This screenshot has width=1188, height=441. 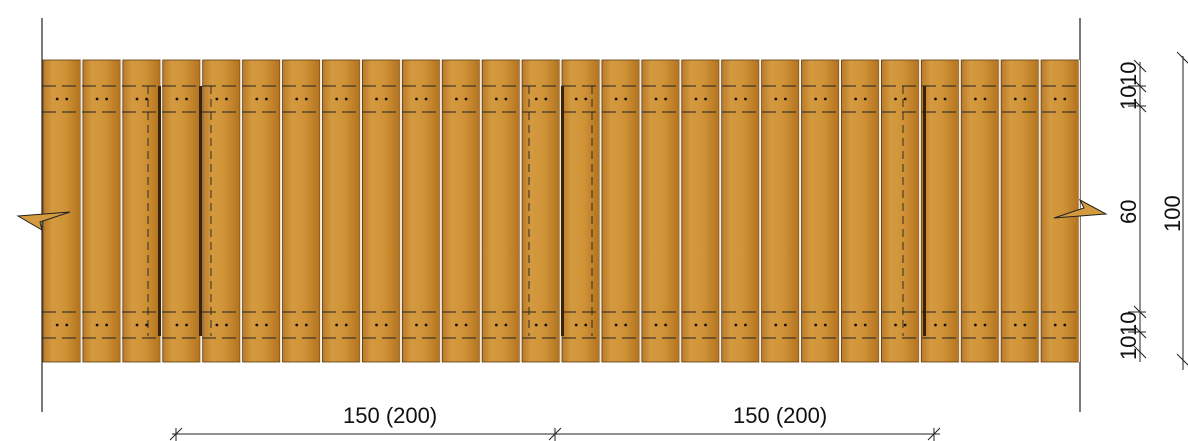 What do you see at coordinates (780, 415) in the screenshot?
I see `spacing-label-right: 150 (200)` at bounding box center [780, 415].